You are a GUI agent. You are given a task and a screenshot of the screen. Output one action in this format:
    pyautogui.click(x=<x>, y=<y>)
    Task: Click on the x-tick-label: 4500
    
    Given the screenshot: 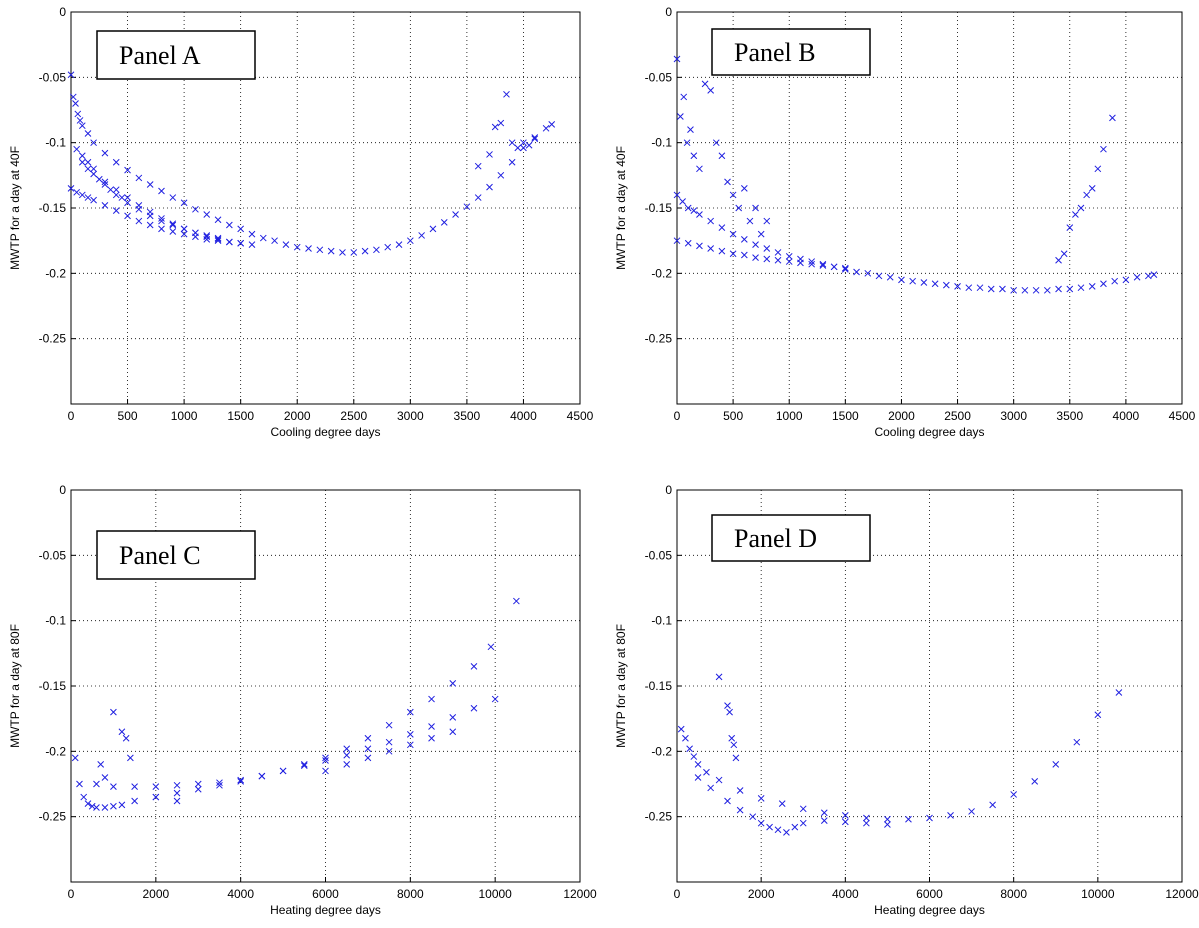 What is the action you would take?
    pyautogui.click(x=1182, y=416)
    